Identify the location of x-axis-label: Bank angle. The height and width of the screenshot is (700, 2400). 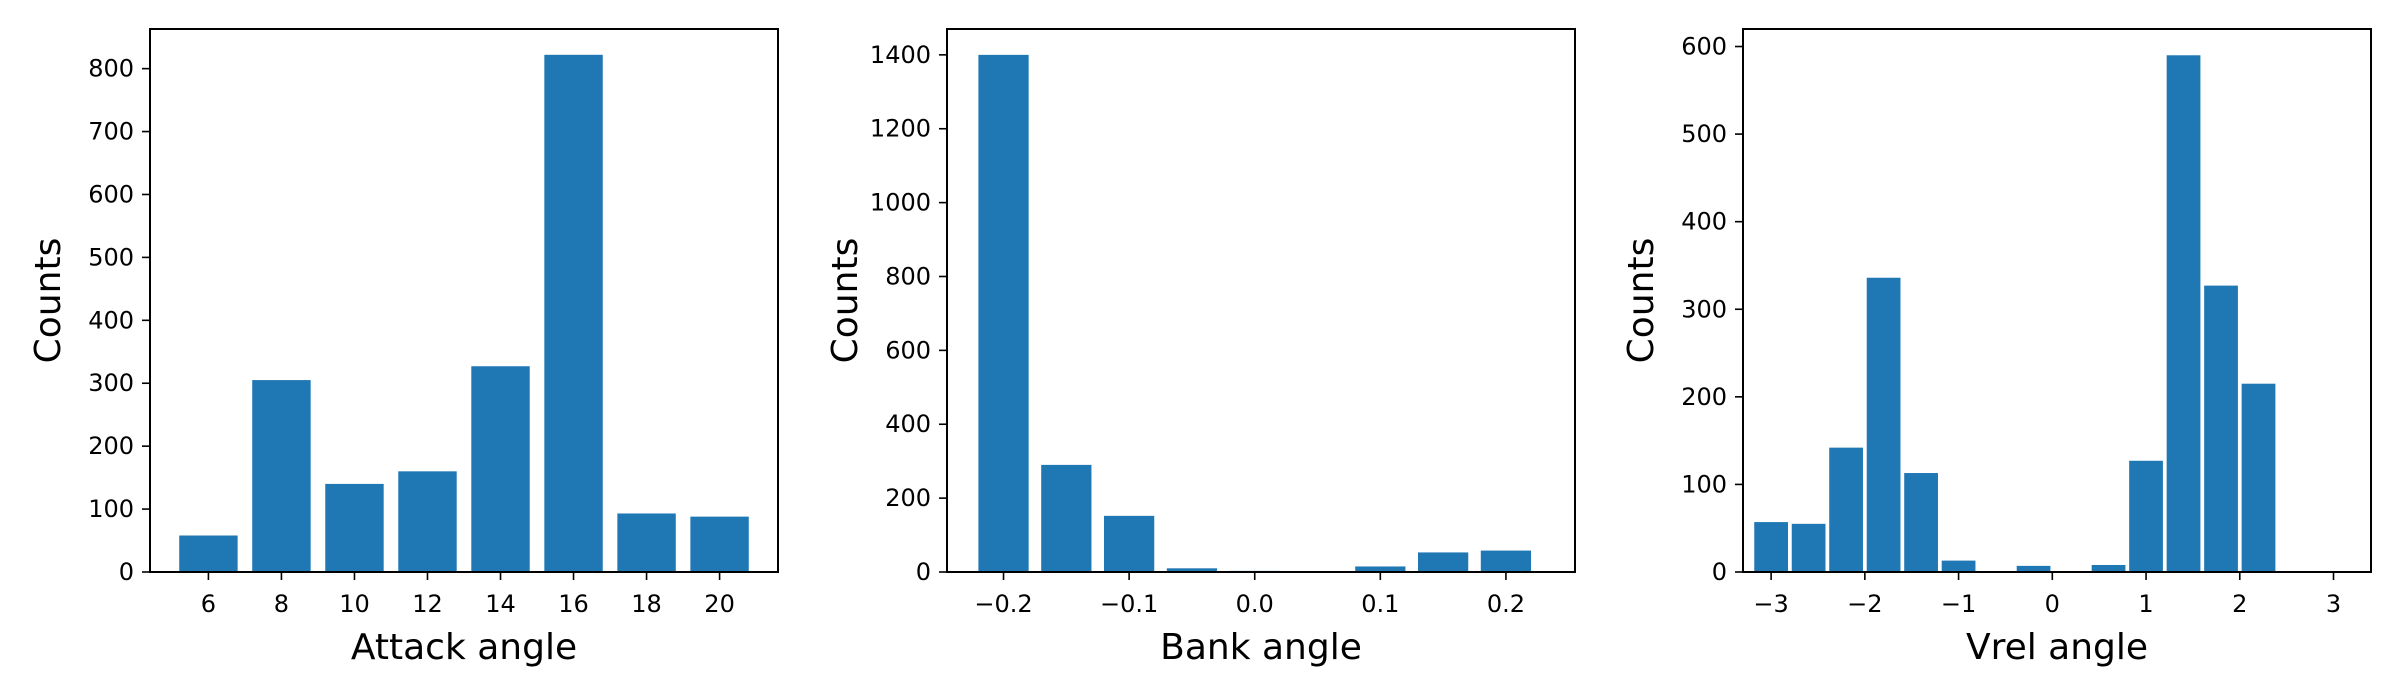
(1261, 647).